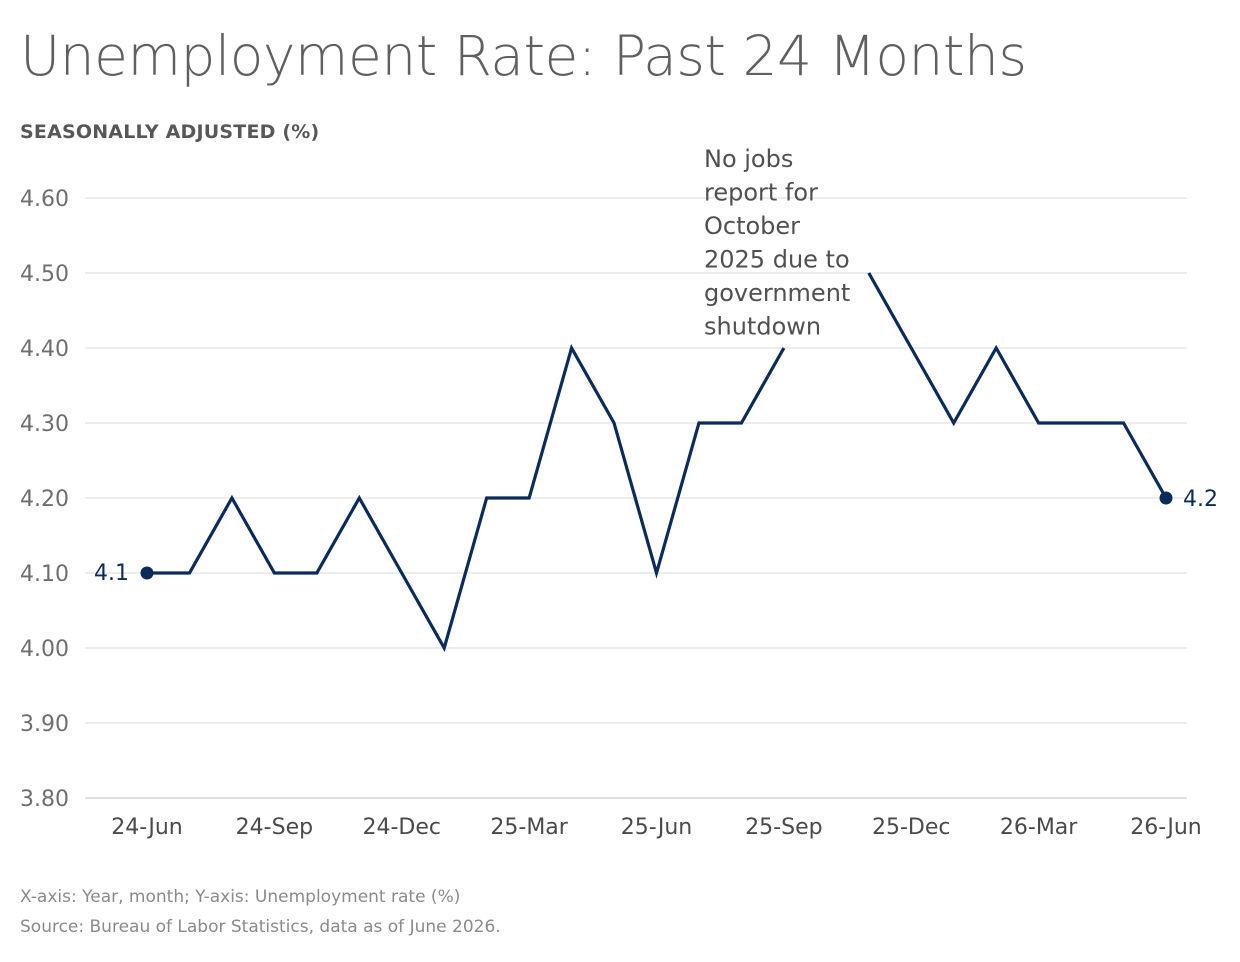 This screenshot has height=962, width=1240. What do you see at coordinates (748, 159) in the screenshot?
I see `annotation-line: No jobs` at bounding box center [748, 159].